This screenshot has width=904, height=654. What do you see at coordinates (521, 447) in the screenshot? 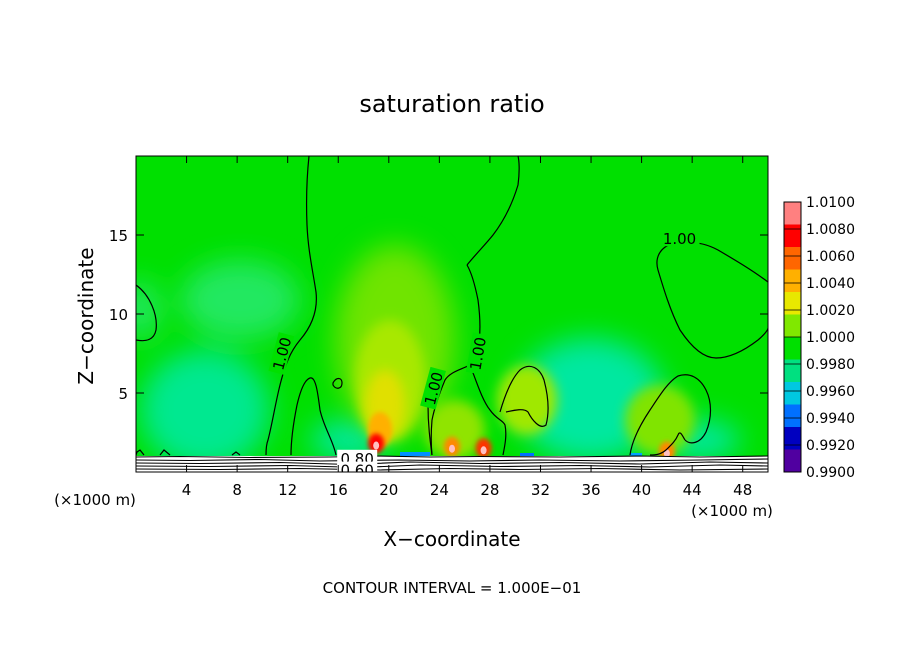
I see `hotspot-group` at bounding box center [521, 447].